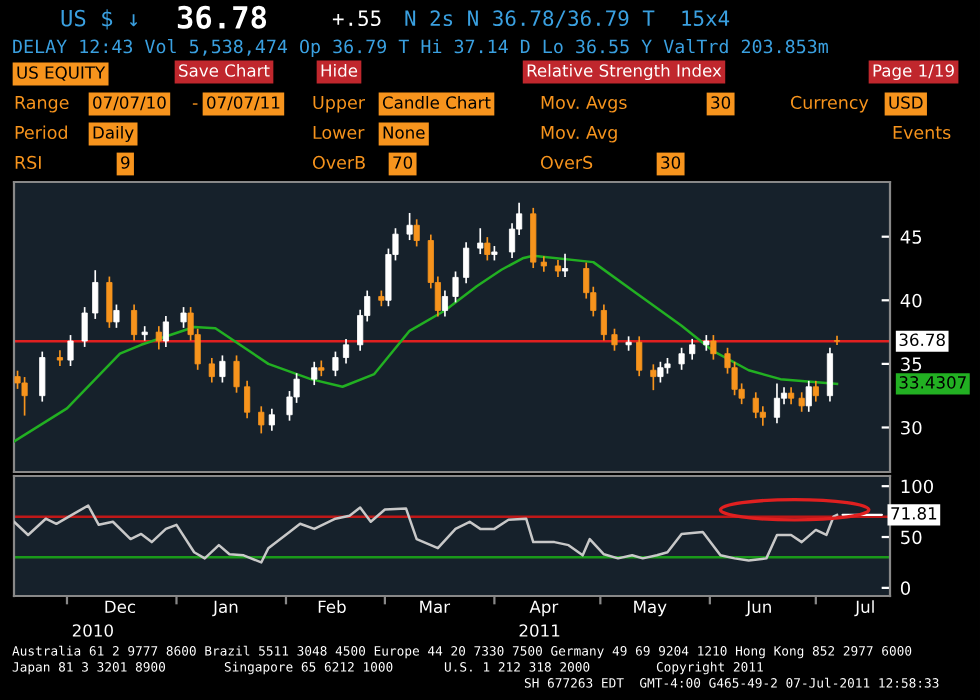 The image size is (980, 700). What do you see at coordinates (911, 300) in the screenshot?
I see `y-tick-label: 40` at bounding box center [911, 300].